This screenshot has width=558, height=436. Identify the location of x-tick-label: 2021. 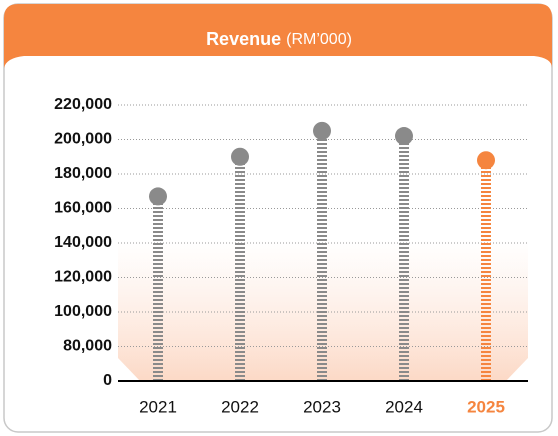
(158, 406).